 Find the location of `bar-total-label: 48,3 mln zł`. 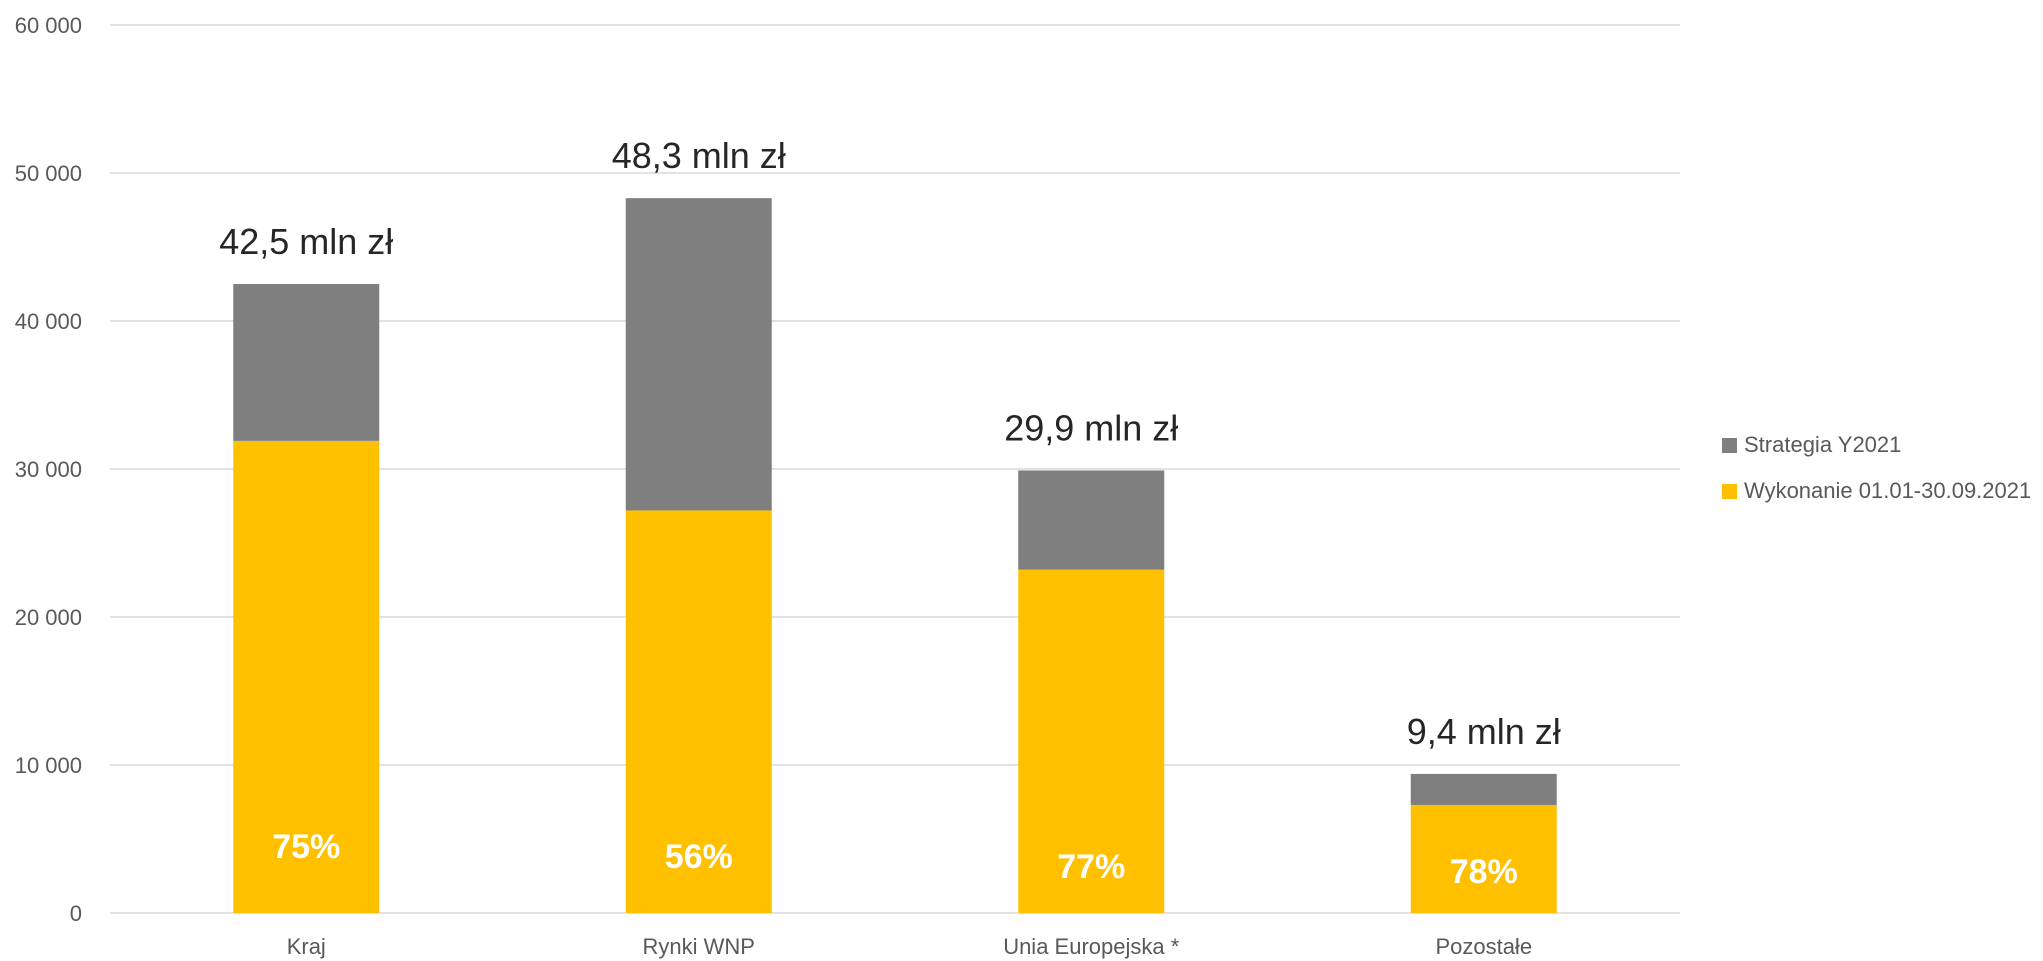

bar-total-label: 48,3 mln zł is located at coordinates (699, 155).